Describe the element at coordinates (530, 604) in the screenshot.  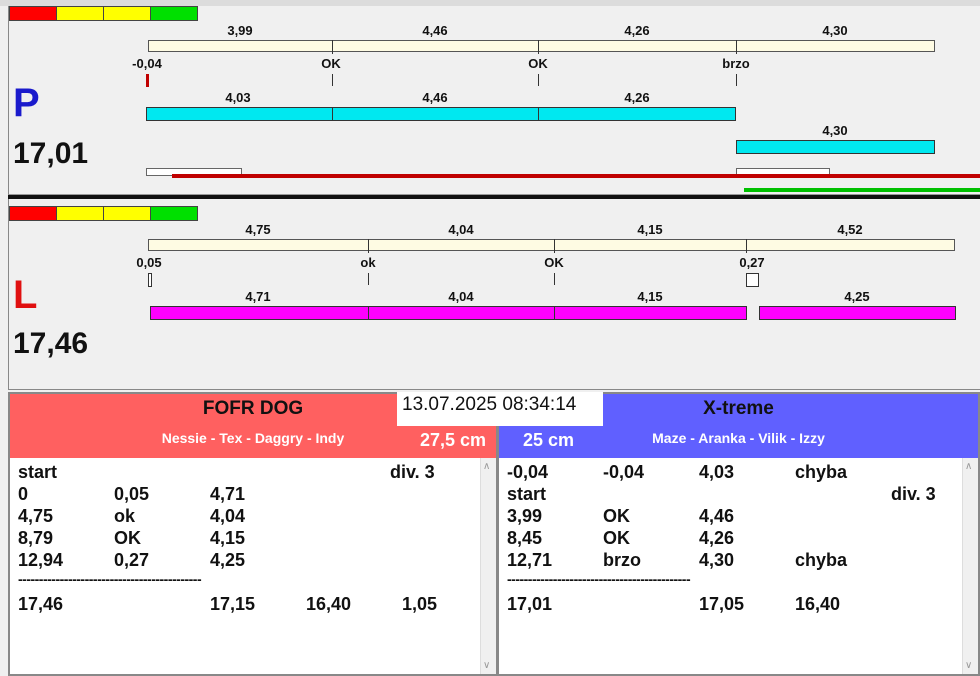
I see `total-cell: 17,01` at that location.